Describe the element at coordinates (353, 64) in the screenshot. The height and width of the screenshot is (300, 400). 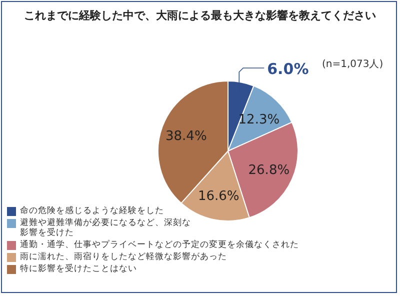
I see `text: (n=1,073人)` at that location.